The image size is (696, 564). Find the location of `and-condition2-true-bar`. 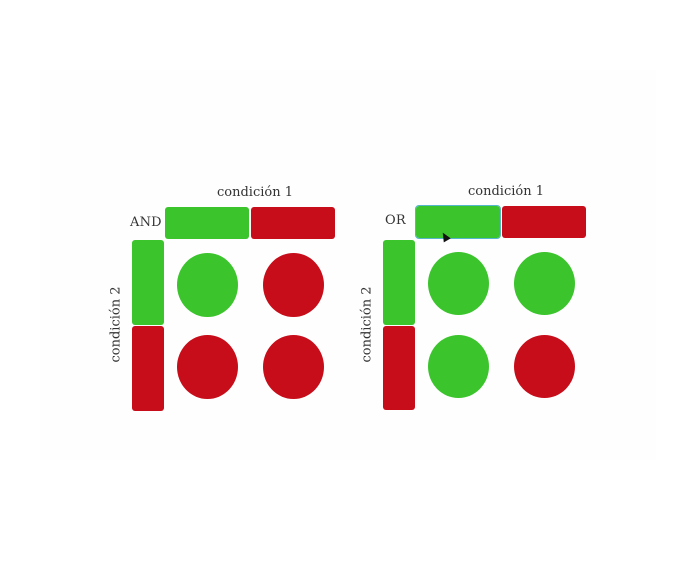

and-condition2-true-bar is located at coordinates (148, 282).